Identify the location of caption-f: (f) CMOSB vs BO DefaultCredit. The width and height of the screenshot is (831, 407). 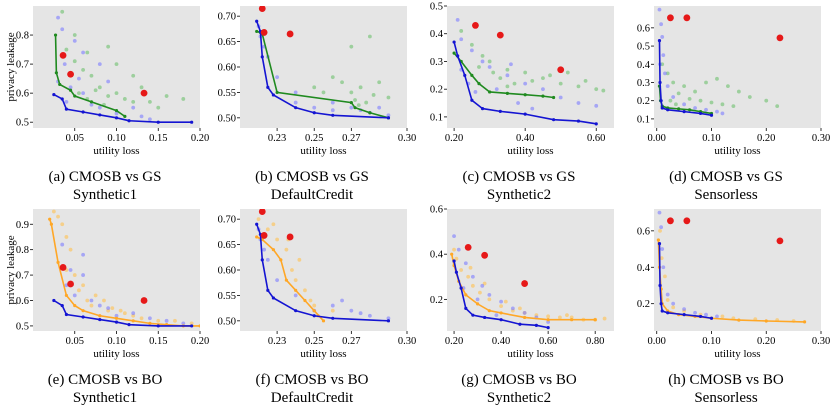
(312, 389).